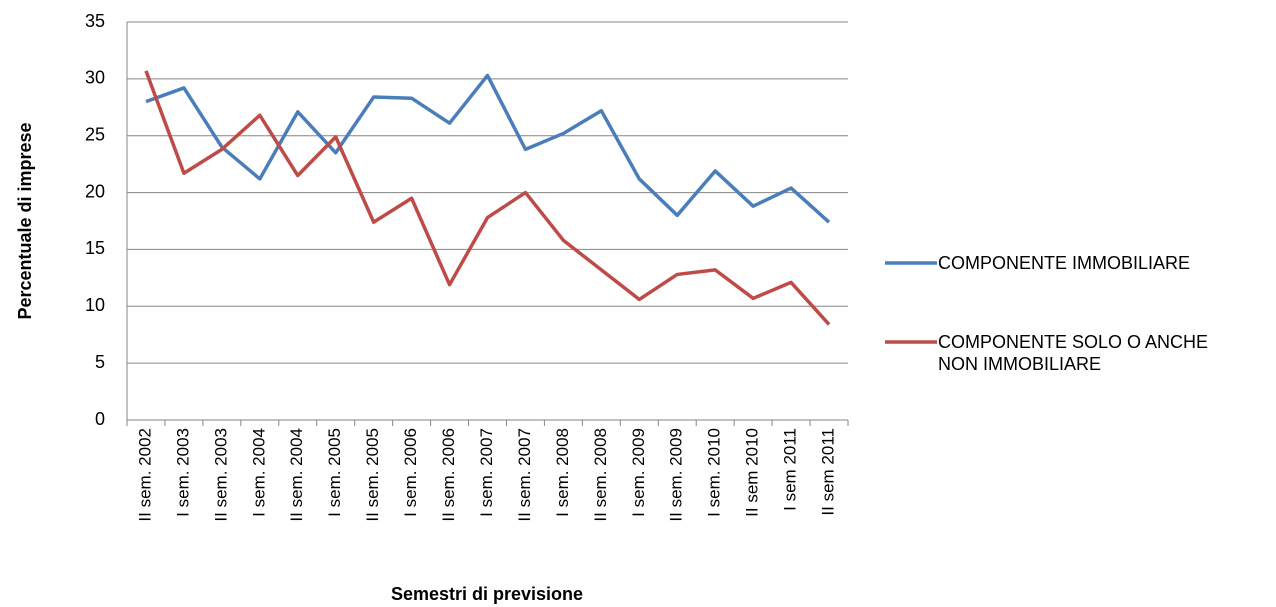  What do you see at coordinates (100, 362) in the screenshot?
I see `y-tick-label: 5` at bounding box center [100, 362].